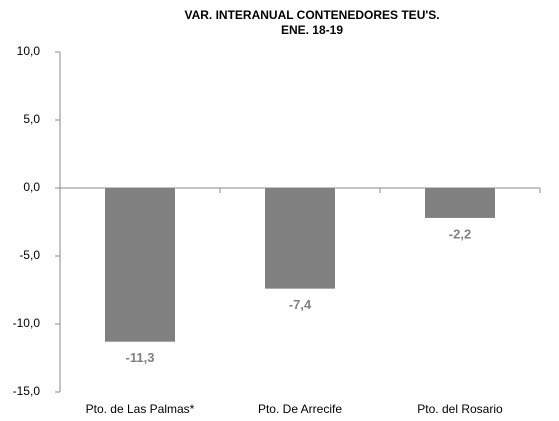 The image size is (559, 421). What do you see at coordinates (31, 119) in the screenshot?
I see `y-tick-label: 5,0` at bounding box center [31, 119].